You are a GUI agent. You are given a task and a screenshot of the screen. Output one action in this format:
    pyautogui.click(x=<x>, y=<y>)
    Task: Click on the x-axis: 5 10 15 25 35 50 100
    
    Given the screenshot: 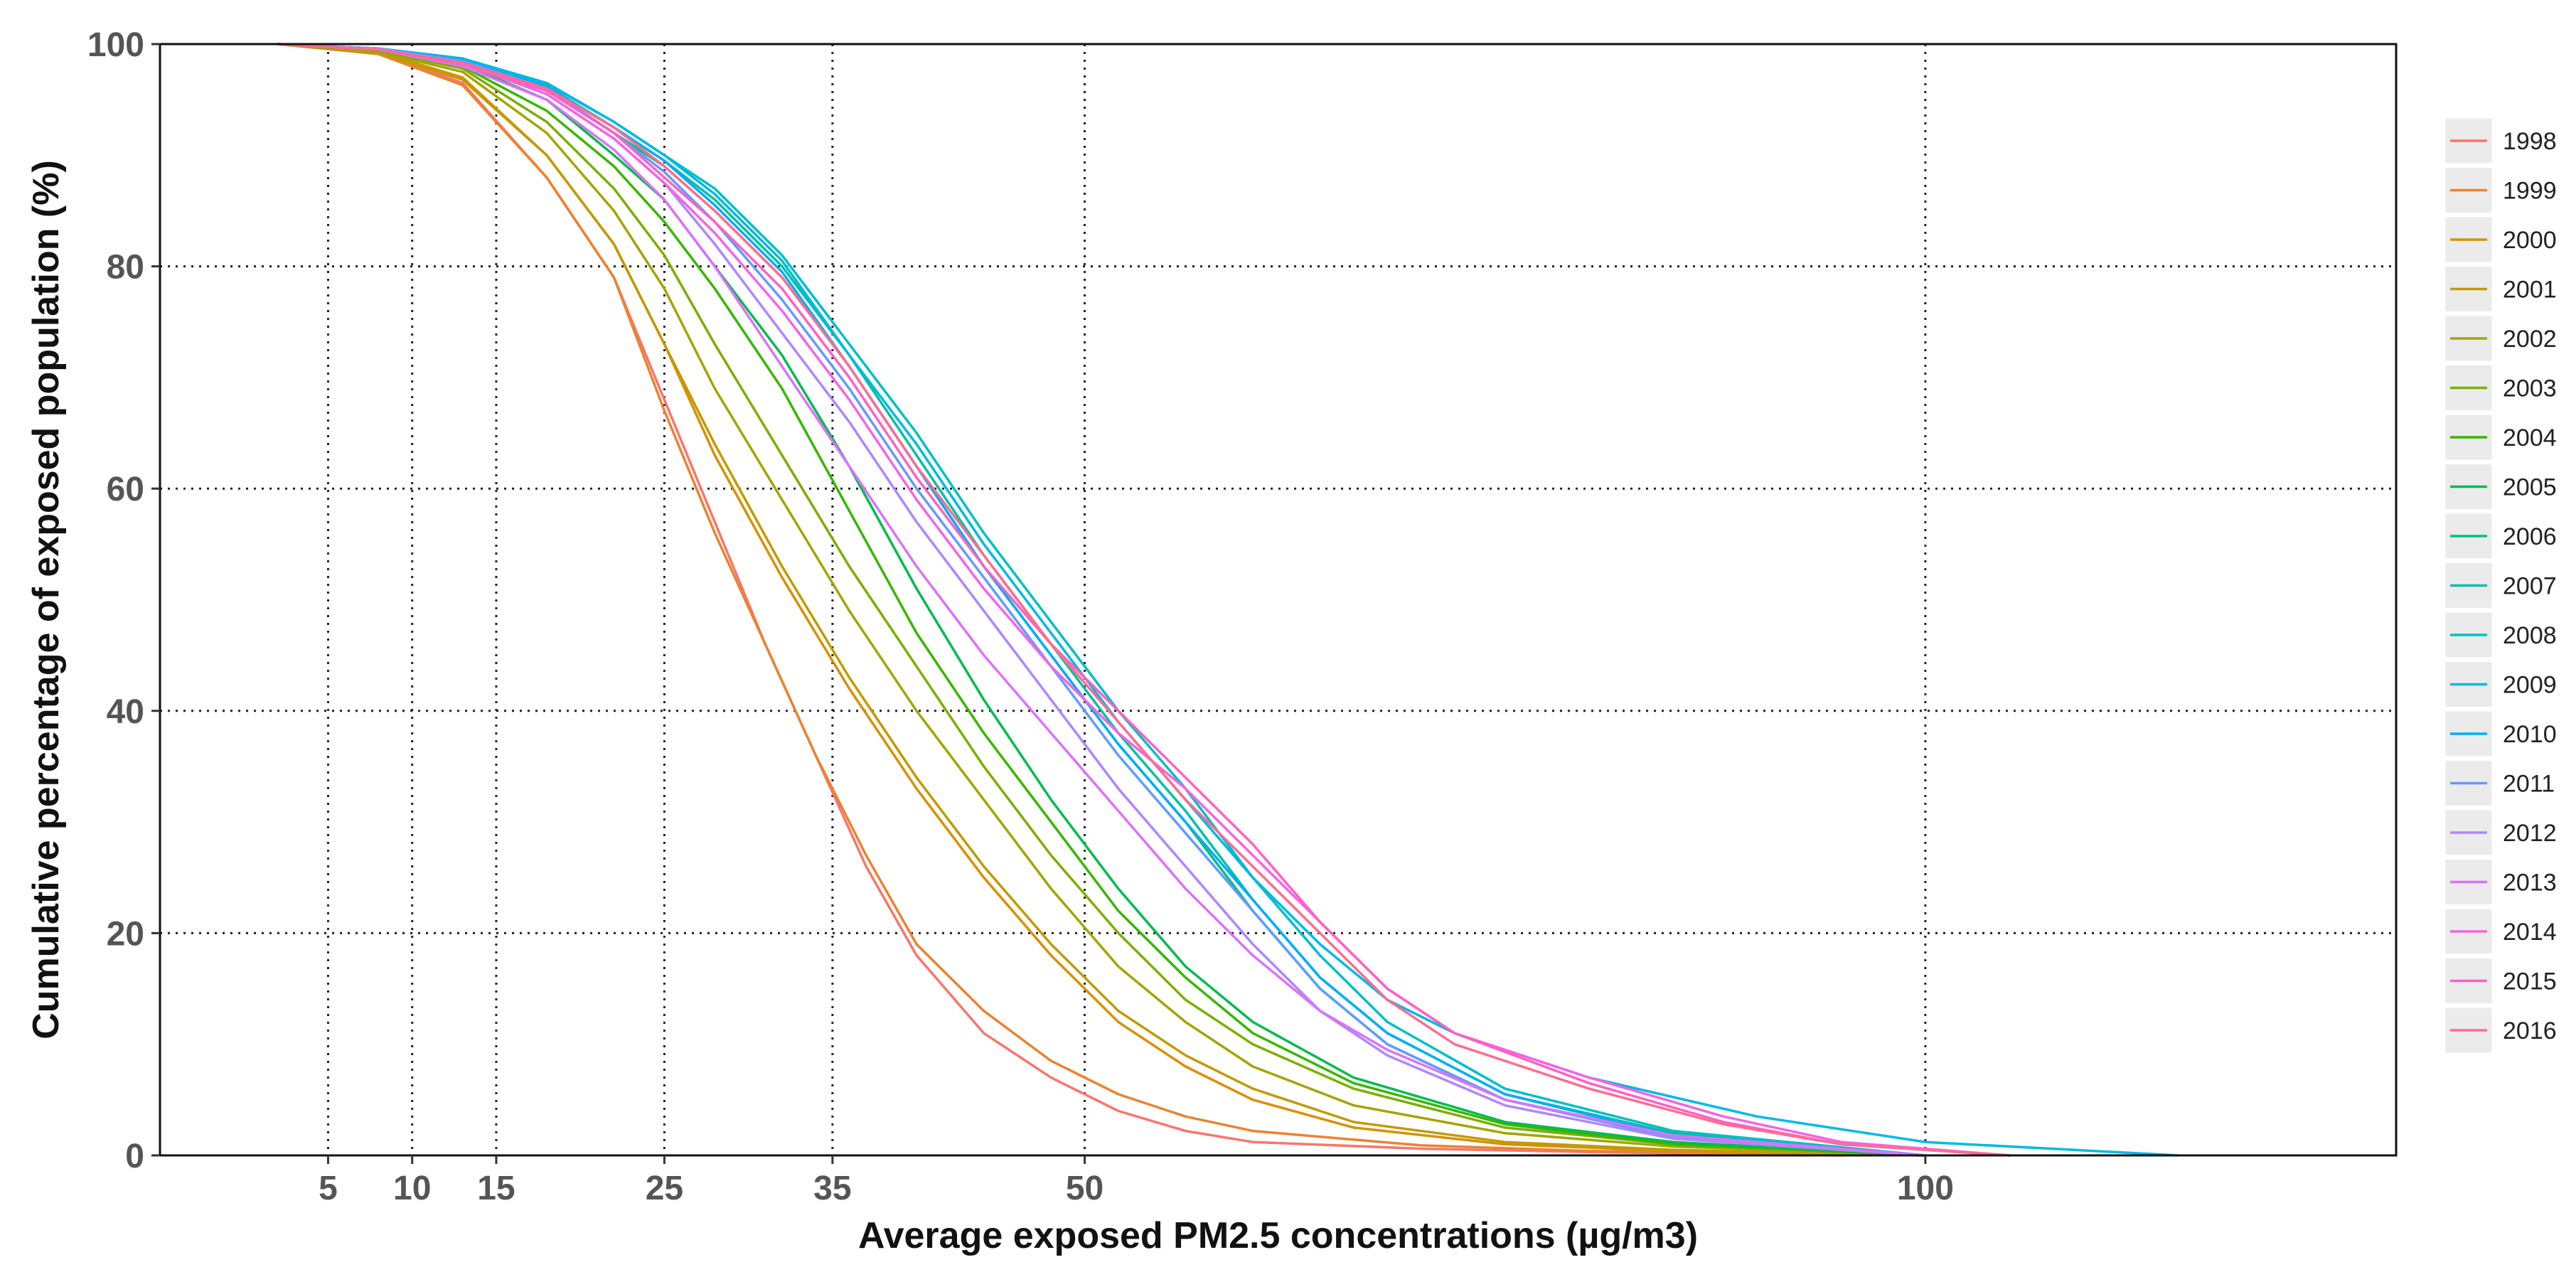 What is the action you would take?
    pyautogui.click(x=1136, y=1181)
    